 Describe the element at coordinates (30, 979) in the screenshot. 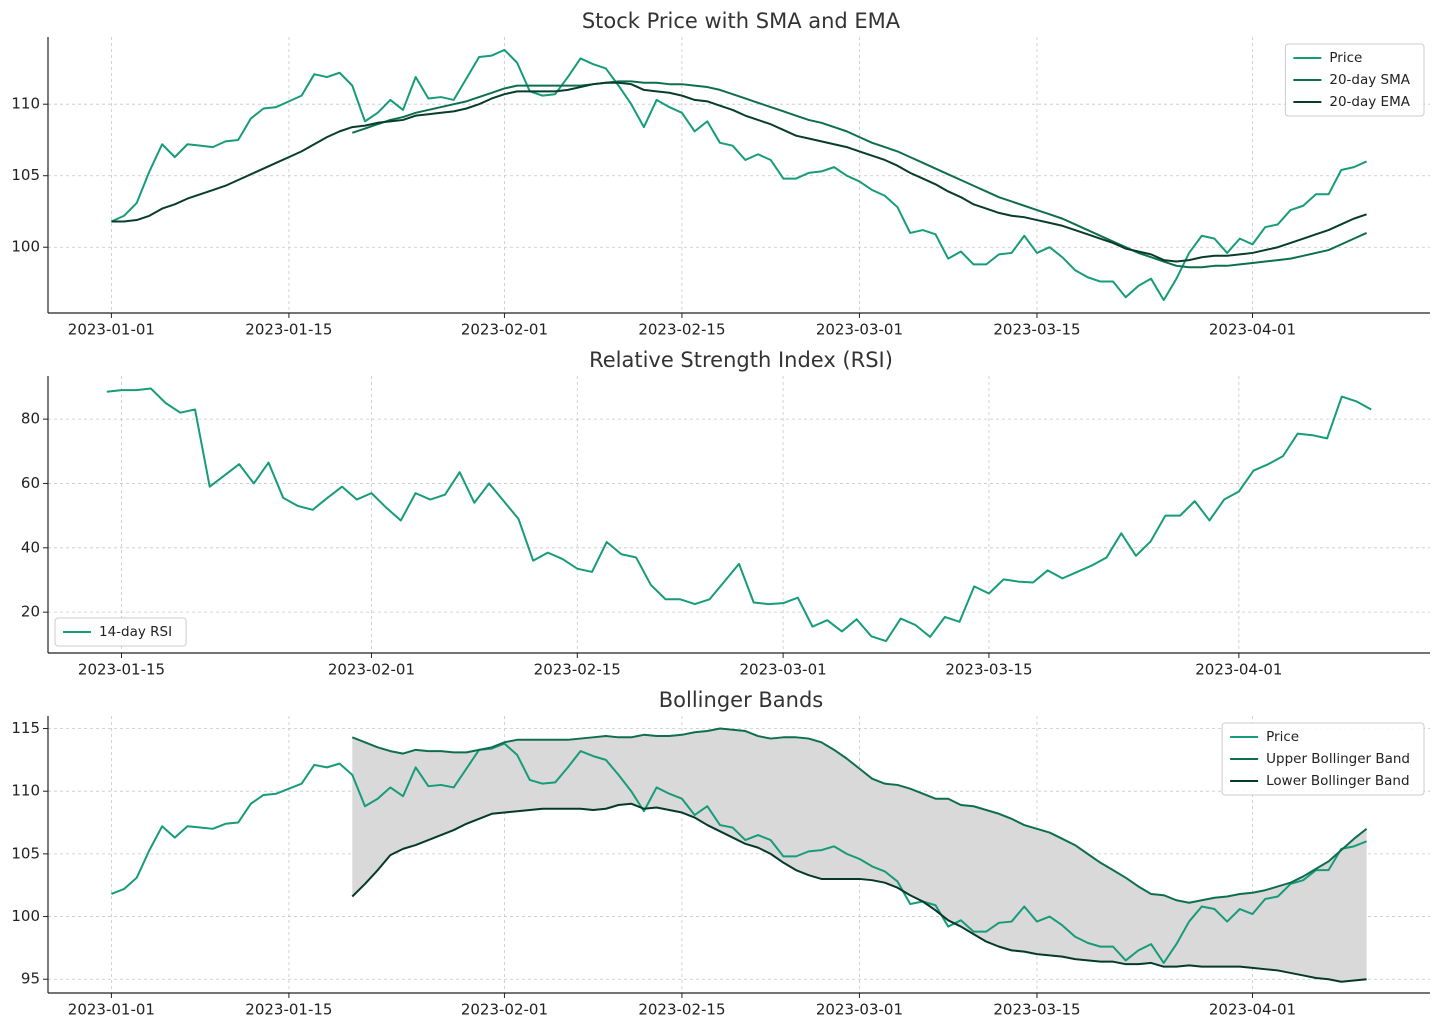

I see `y-tick-label: 95` at that location.